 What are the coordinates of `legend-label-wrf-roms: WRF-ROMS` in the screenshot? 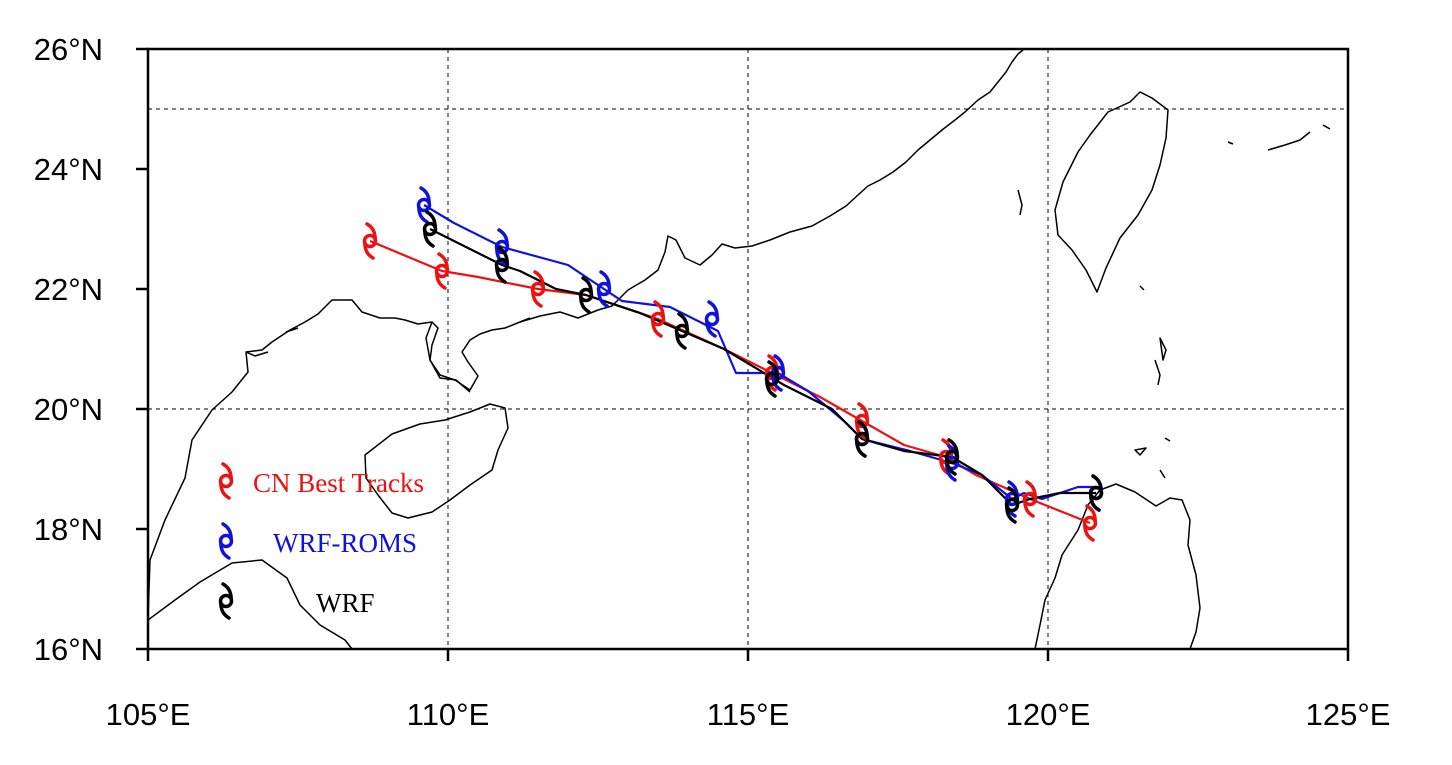 It's located at (345, 543).